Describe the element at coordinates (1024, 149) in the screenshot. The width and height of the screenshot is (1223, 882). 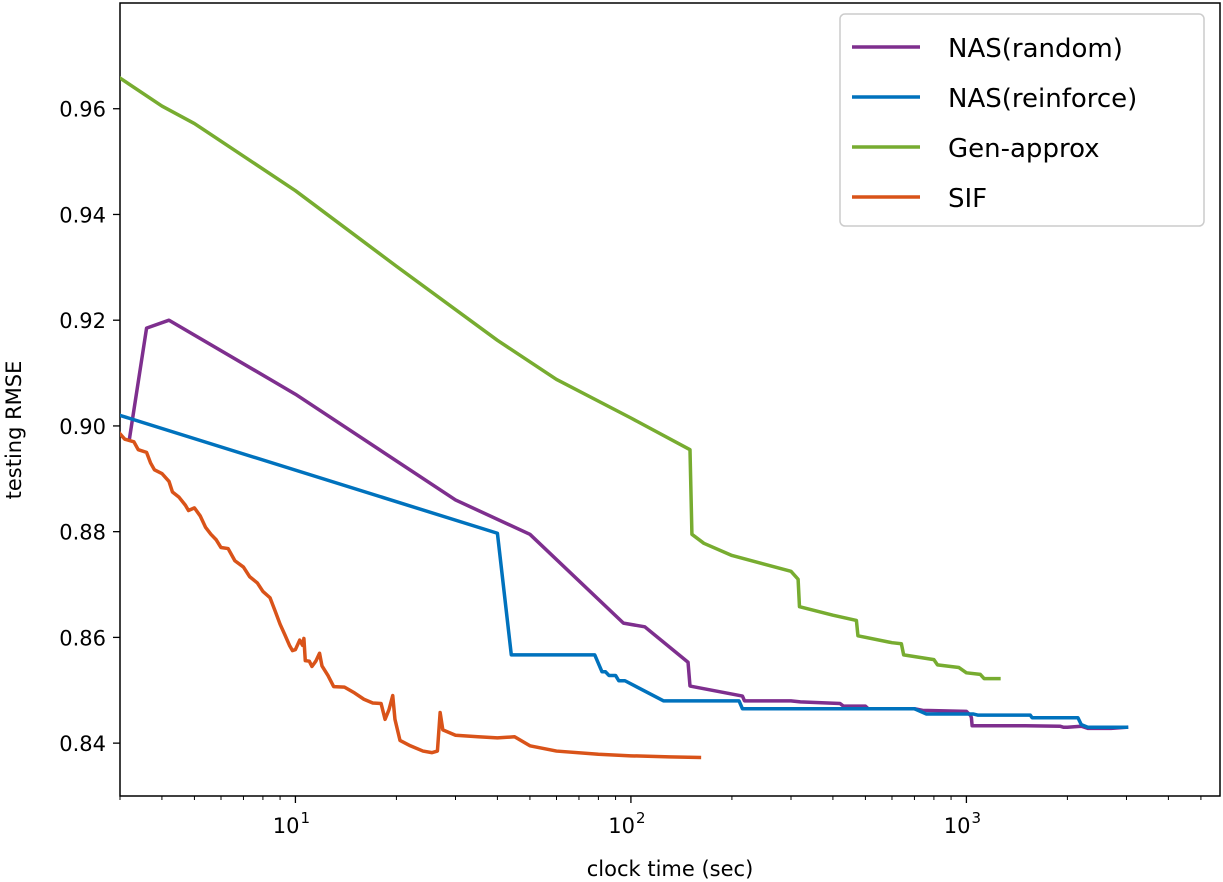
I see `legend-label-2: Gen-approx` at that location.